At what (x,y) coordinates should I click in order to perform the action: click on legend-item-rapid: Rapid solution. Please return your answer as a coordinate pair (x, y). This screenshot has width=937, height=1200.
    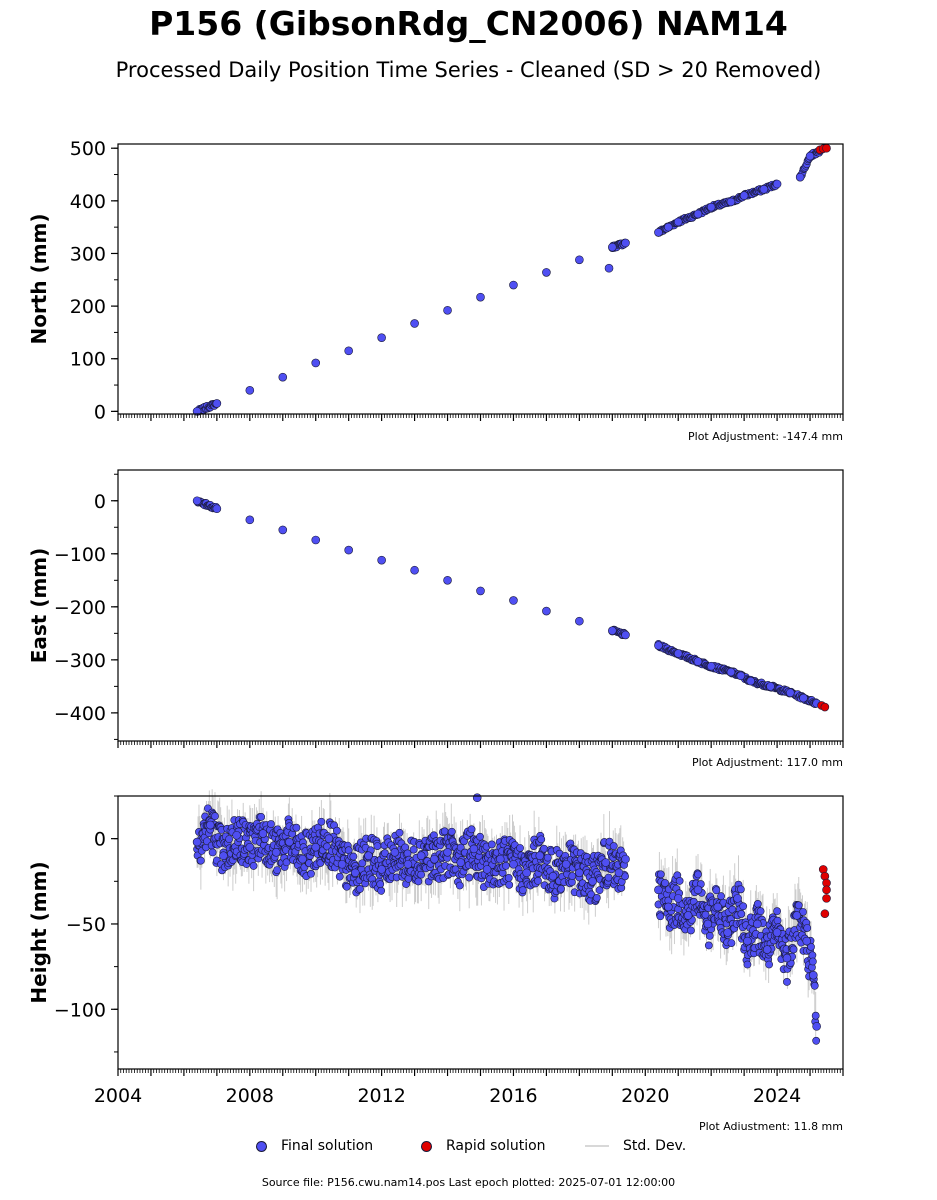
    Looking at the image, I should click on (483, 1146).